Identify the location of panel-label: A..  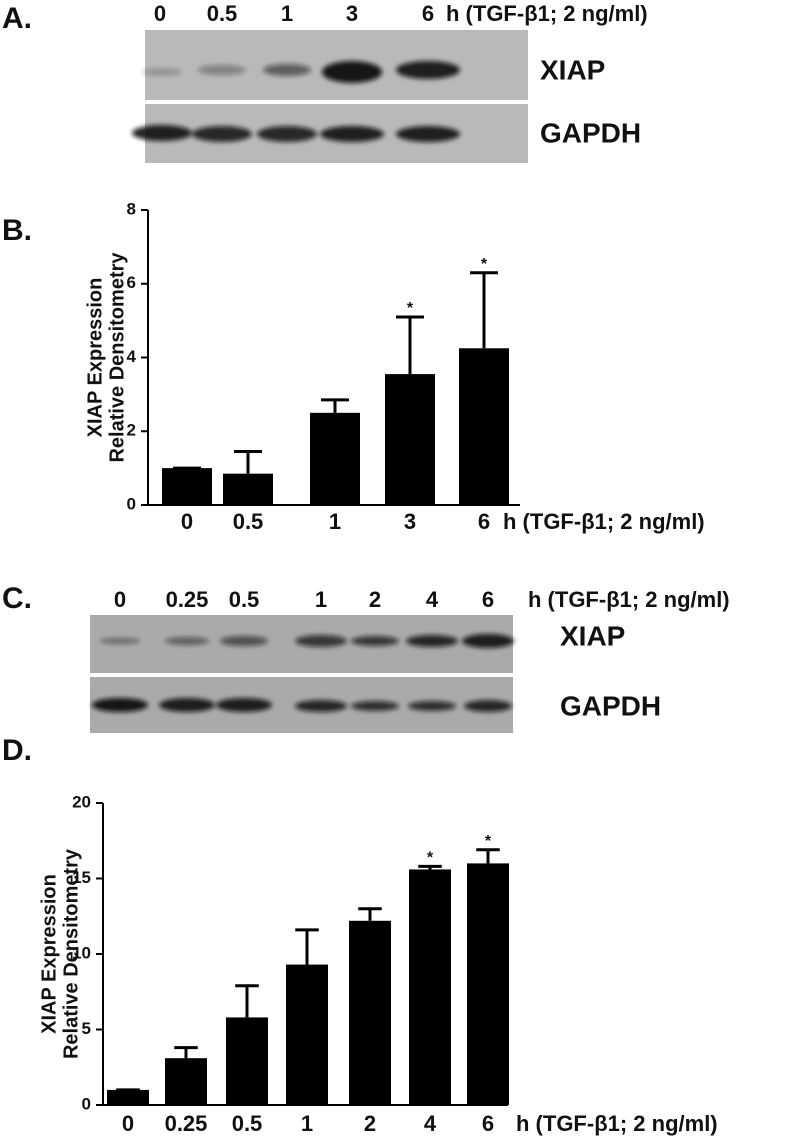
(17, 18).